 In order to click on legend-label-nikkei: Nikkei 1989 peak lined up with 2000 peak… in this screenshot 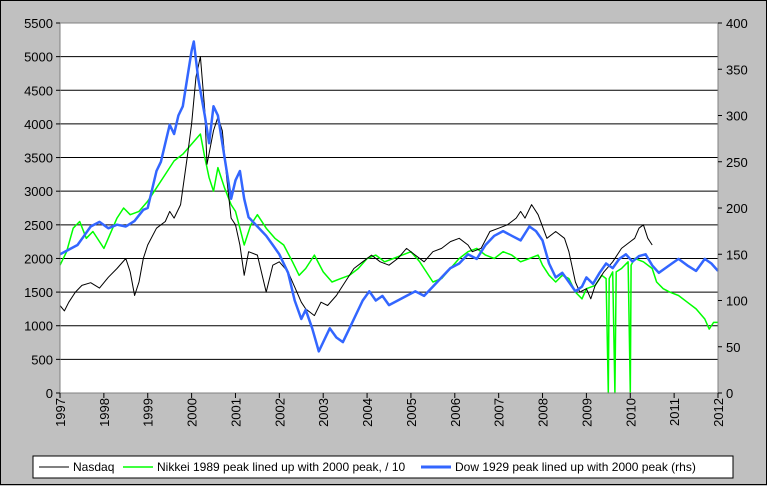, I will do `click(281, 467)`.